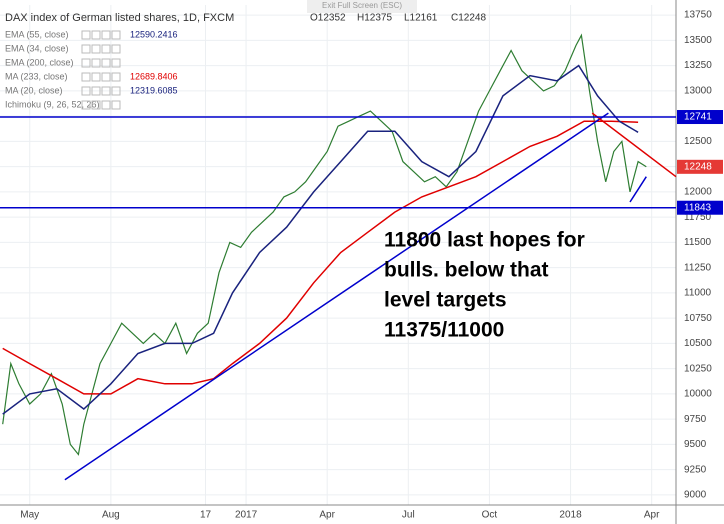 Image resolution: width=724 pixels, height=524 pixels. Describe the element at coordinates (698, 343) in the screenshot. I see `y-tick-label: 10500` at that location.